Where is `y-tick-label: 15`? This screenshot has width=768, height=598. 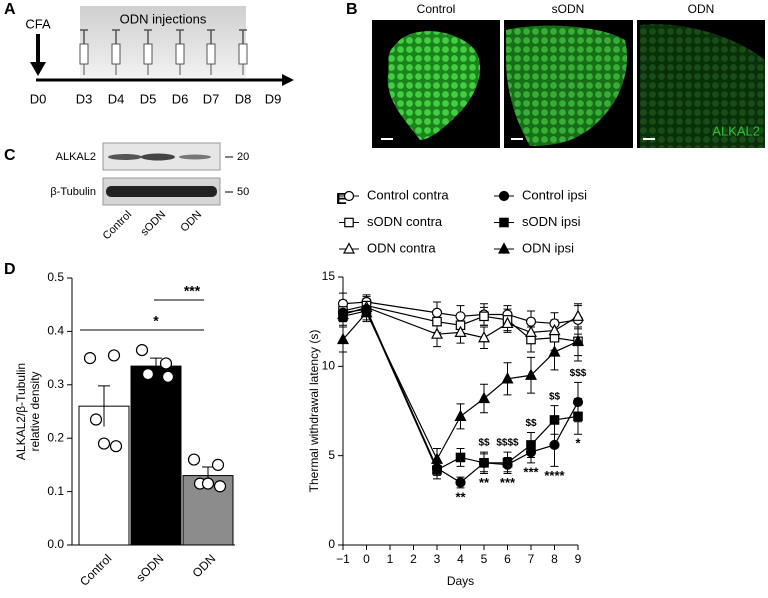
y-tick-label: 15 is located at coordinates (329, 276).